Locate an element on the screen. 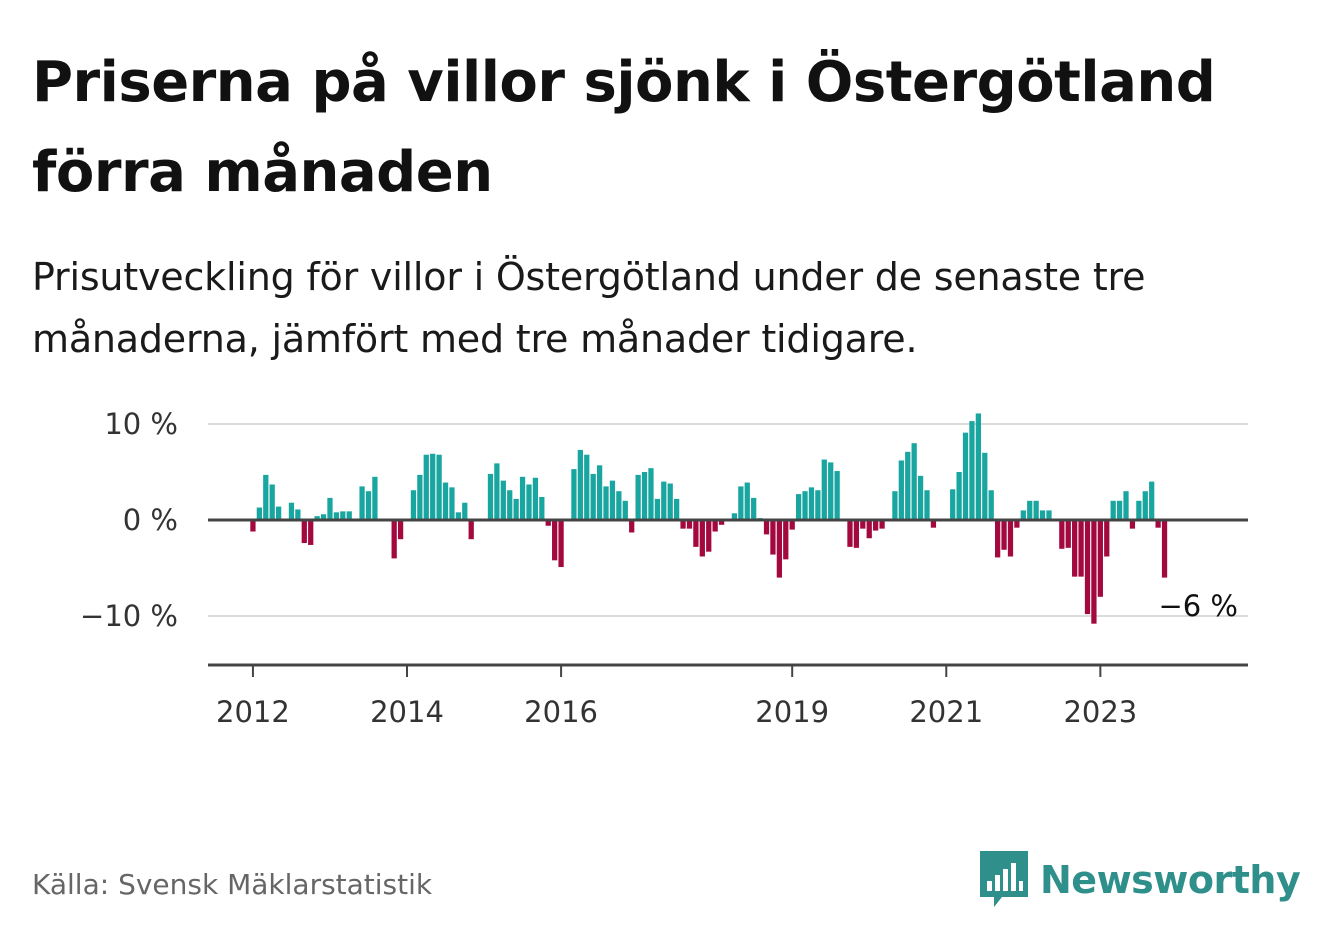  y-tick-label: 10 % is located at coordinates (141, 424).